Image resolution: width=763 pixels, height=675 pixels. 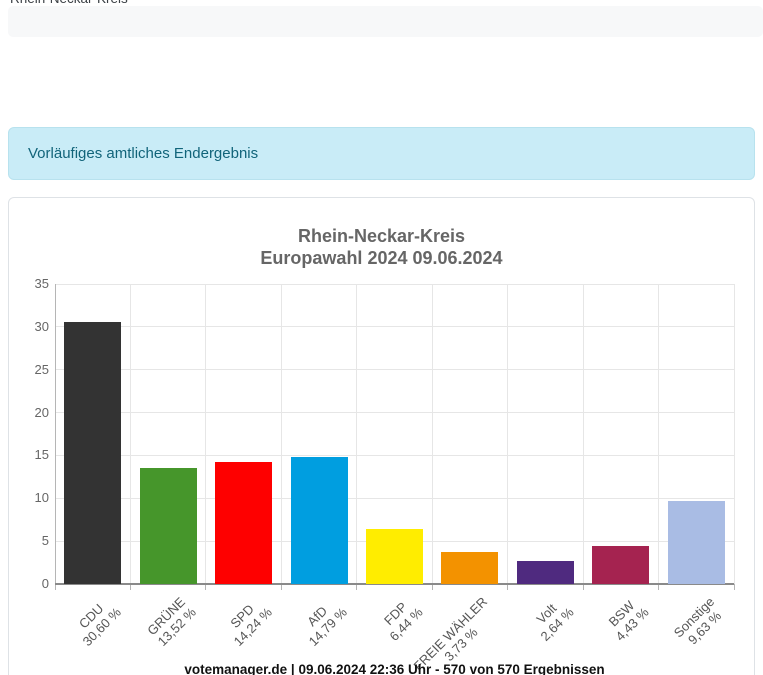 What do you see at coordinates (394, 556) in the screenshot?
I see `chart-bar-fdp` at bounding box center [394, 556].